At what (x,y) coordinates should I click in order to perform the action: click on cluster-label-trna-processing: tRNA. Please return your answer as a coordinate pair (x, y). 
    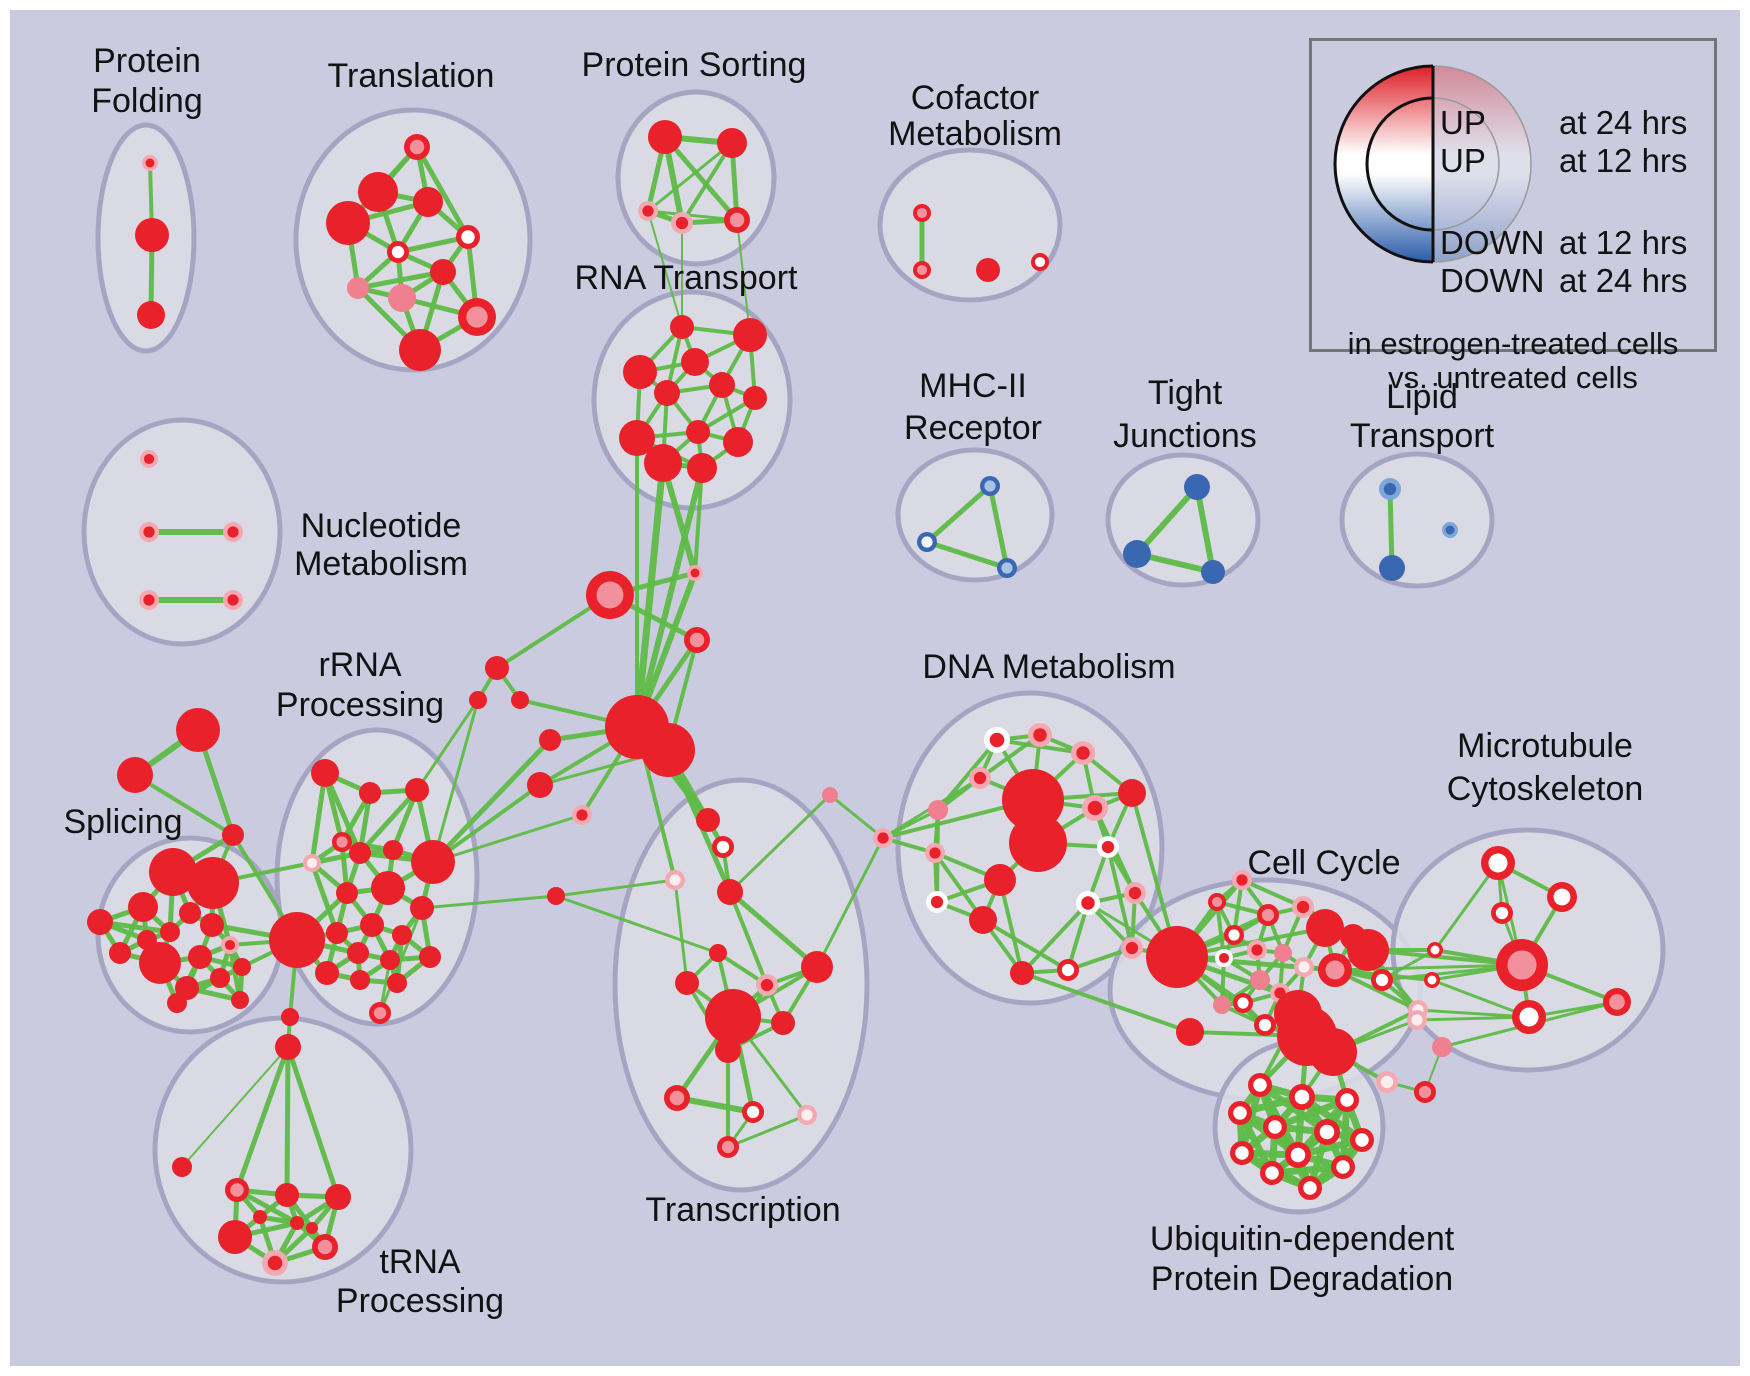
    Looking at the image, I should click on (420, 1262).